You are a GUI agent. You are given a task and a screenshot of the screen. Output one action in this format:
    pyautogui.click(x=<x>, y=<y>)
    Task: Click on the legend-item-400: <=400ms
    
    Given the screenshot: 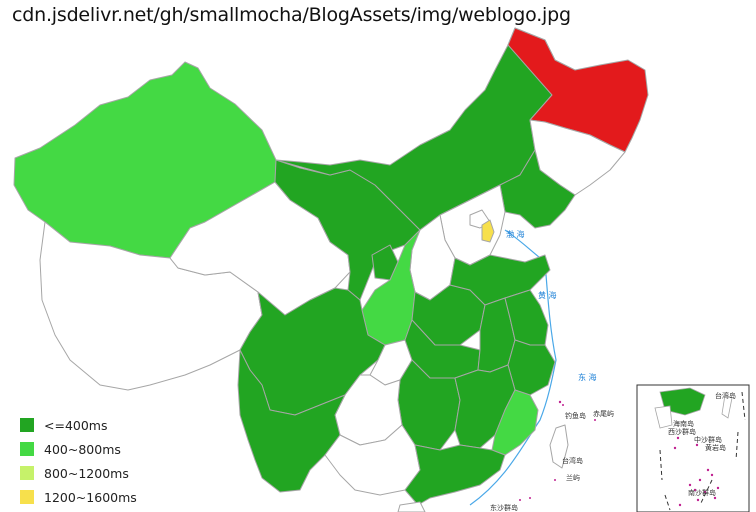 What is the action you would take?
    pyautogui.click(x=78, y=425)
    